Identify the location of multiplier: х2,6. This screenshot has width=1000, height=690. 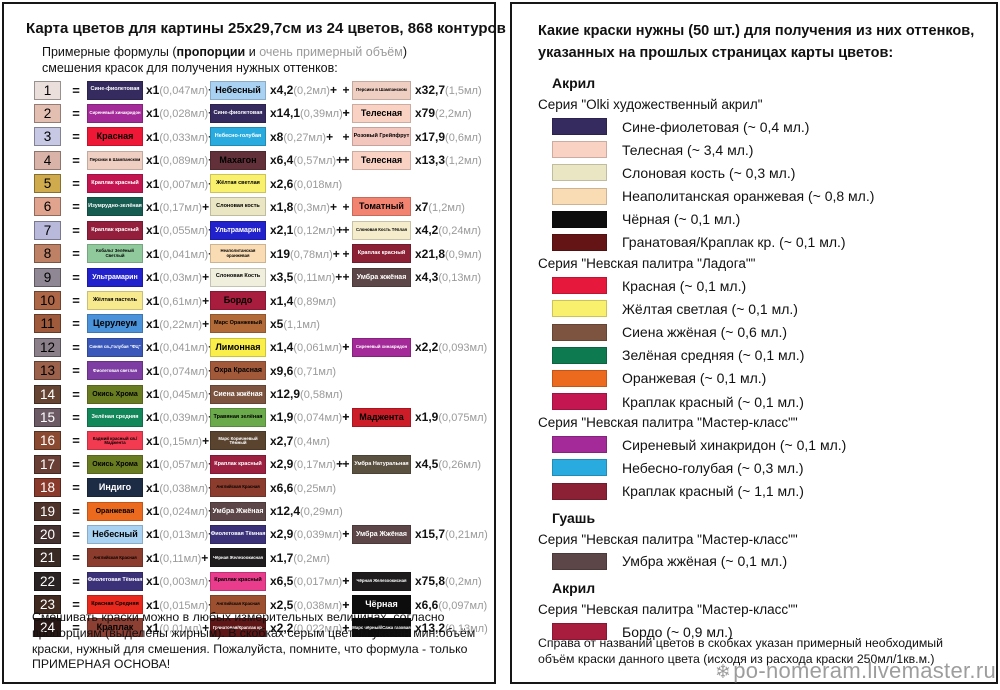
(282, 183).